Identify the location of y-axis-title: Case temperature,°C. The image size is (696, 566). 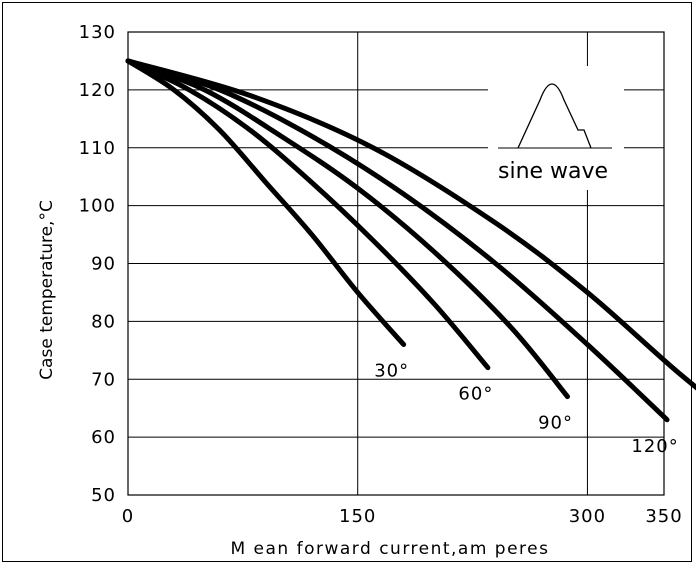
(47, 290).